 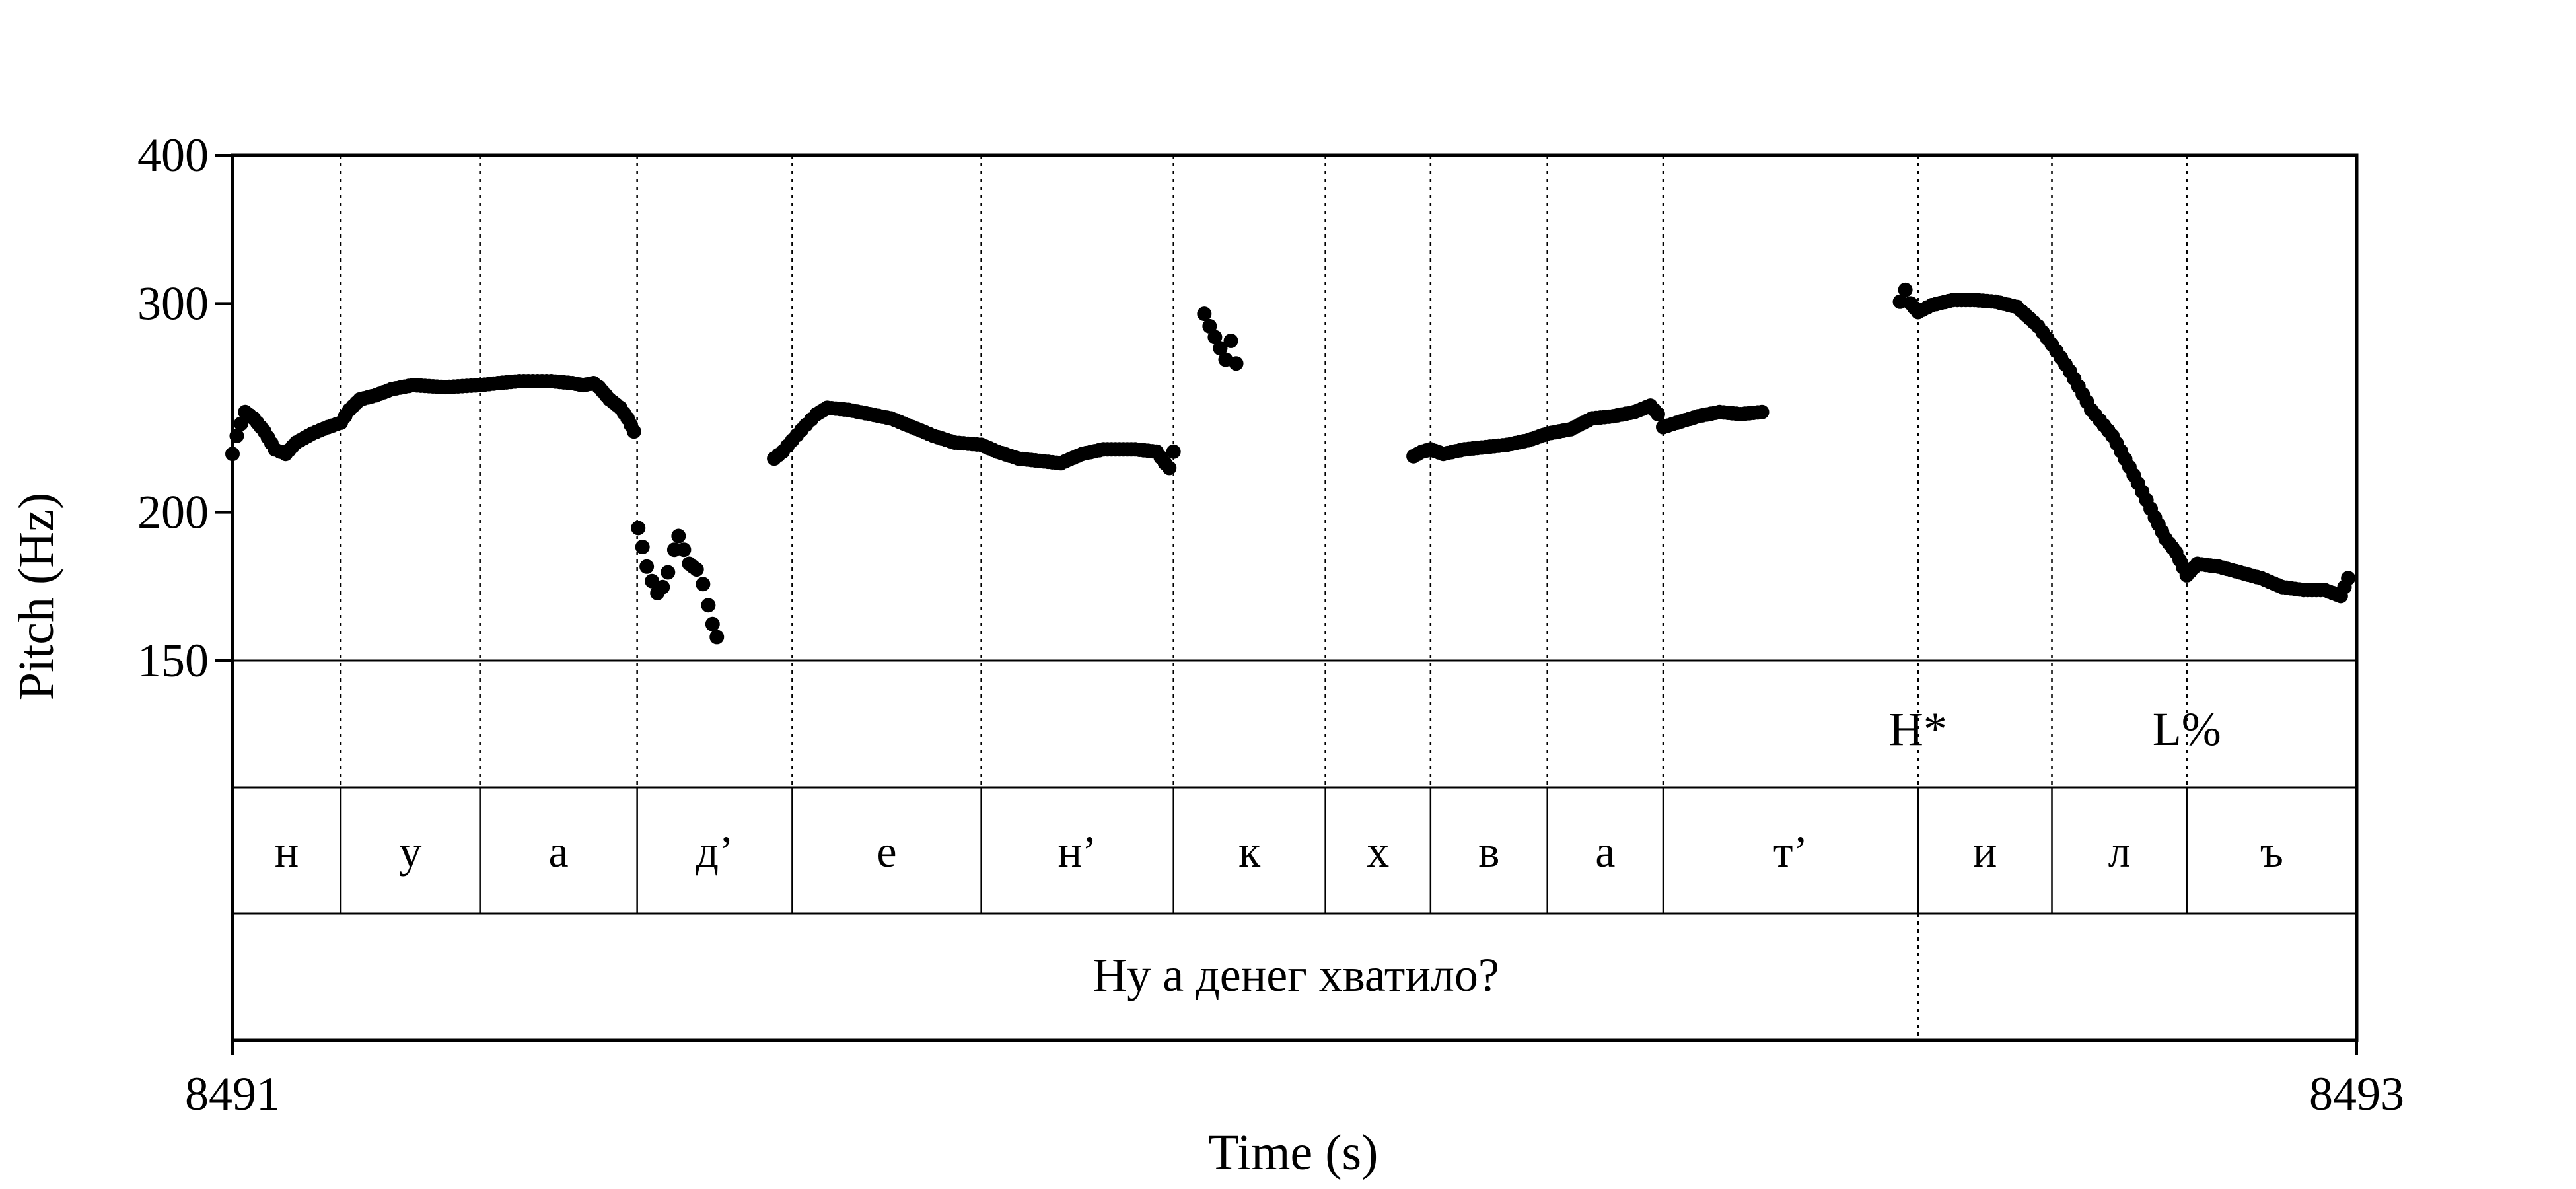 I want to click on segment-label: у, so click(x=410, y=851).